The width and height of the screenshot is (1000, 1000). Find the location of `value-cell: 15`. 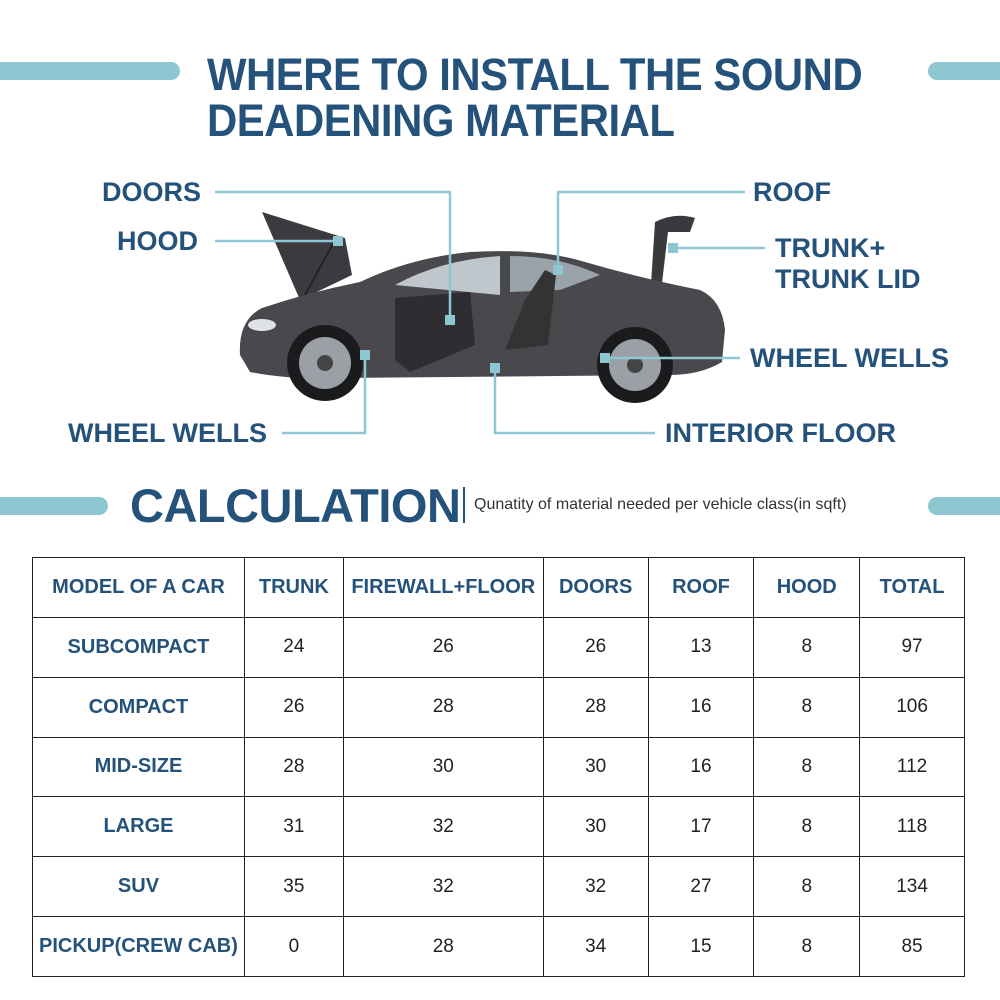

value-cell: 15 is located at coordinates (701, 946).